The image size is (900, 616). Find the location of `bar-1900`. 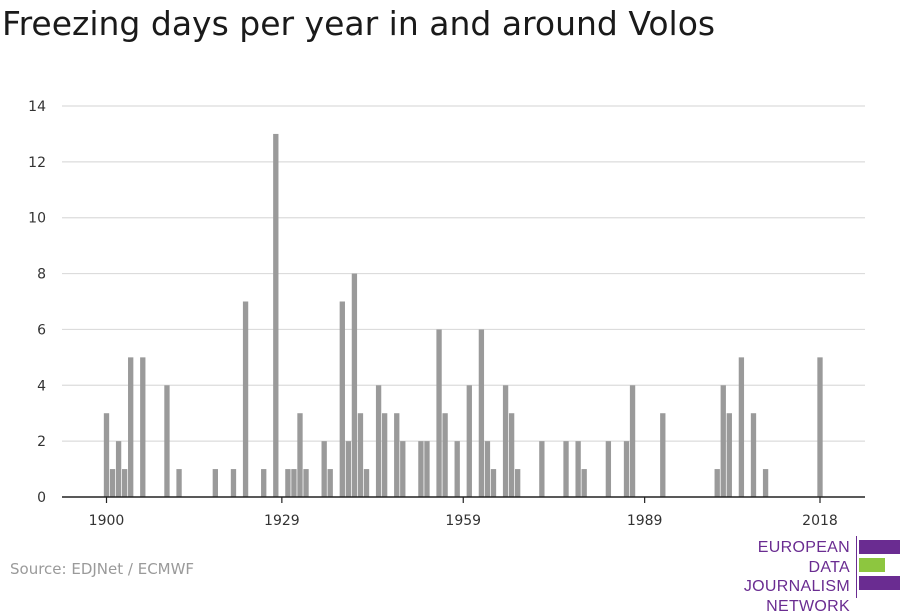

bar-1900 is located at coordinates (106, 455).